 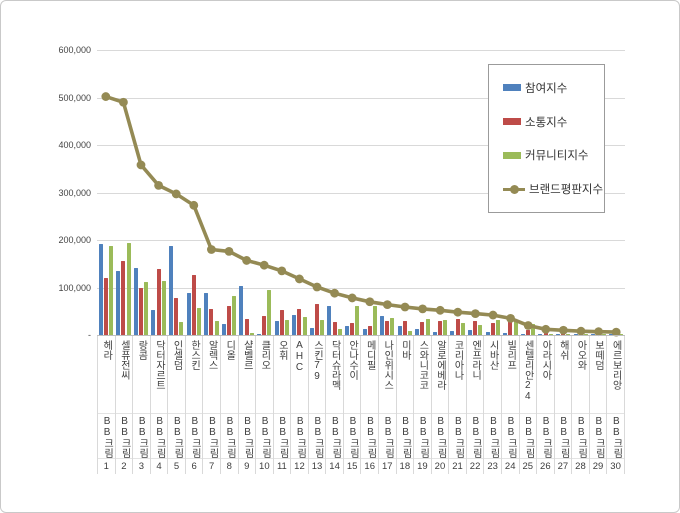 I want to click on brand-name-label: 스킨79, so click(x=317, y=361).